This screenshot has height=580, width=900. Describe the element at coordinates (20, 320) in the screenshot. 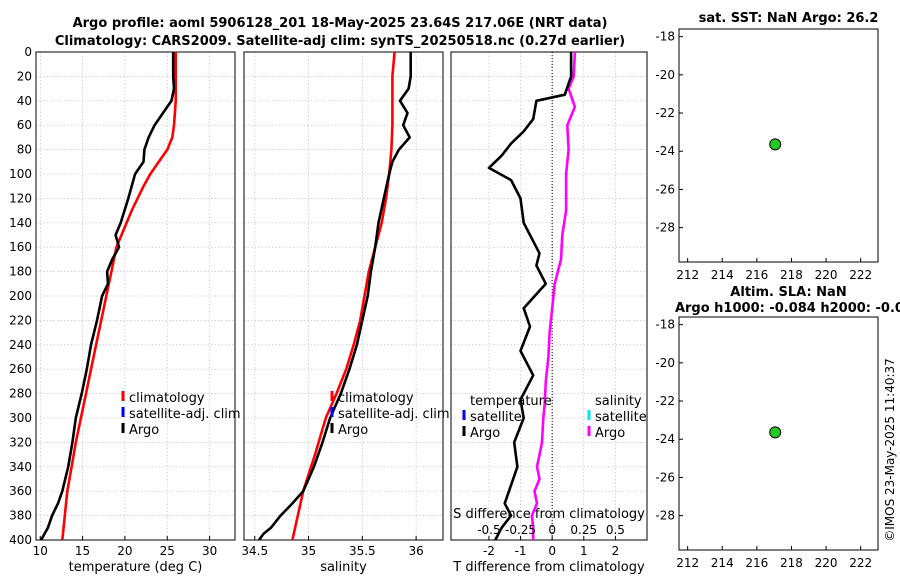

I see `y-tick-label: 220` at that location.